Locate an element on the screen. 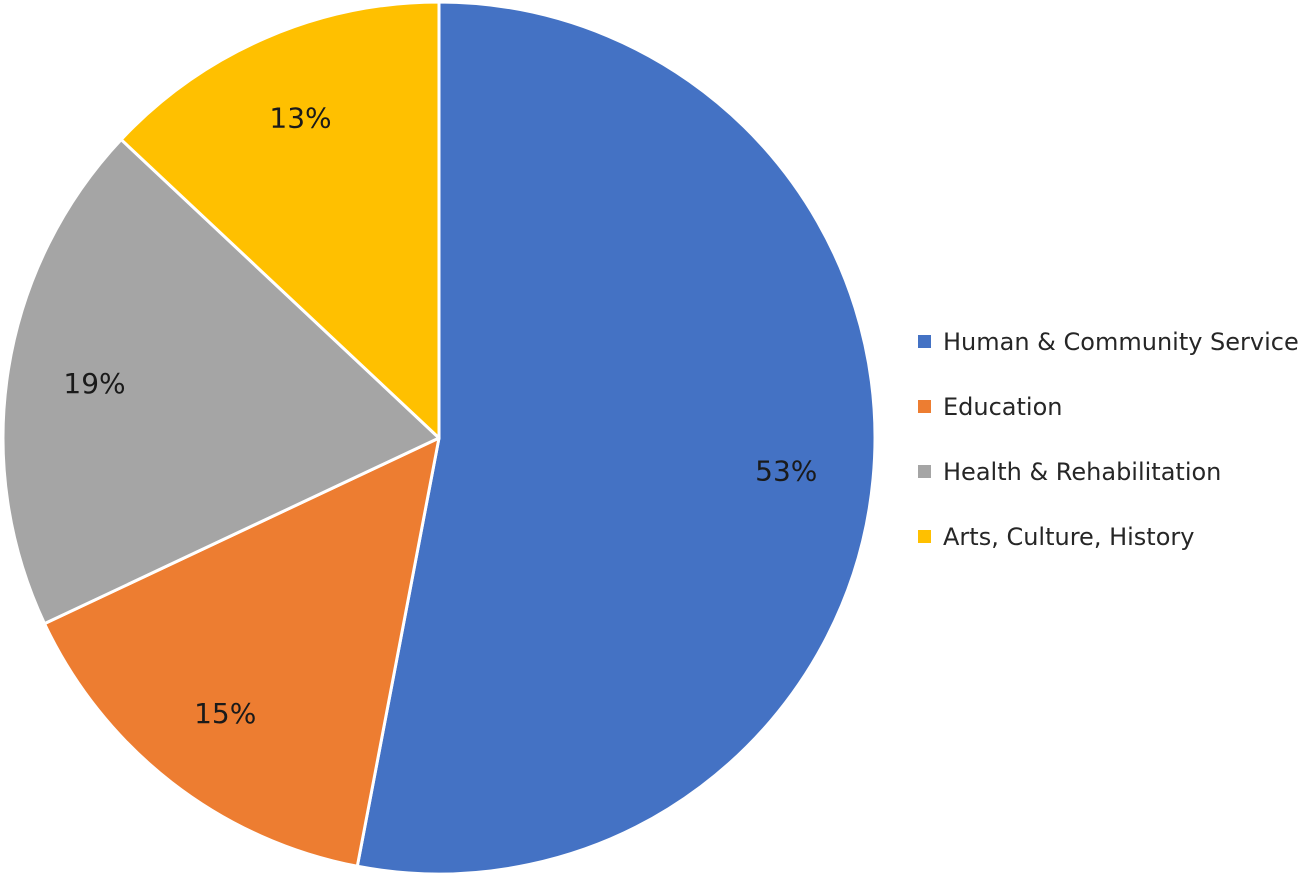  data-label-health-rehabilitation: 19% is located at coordinates (94, 383).